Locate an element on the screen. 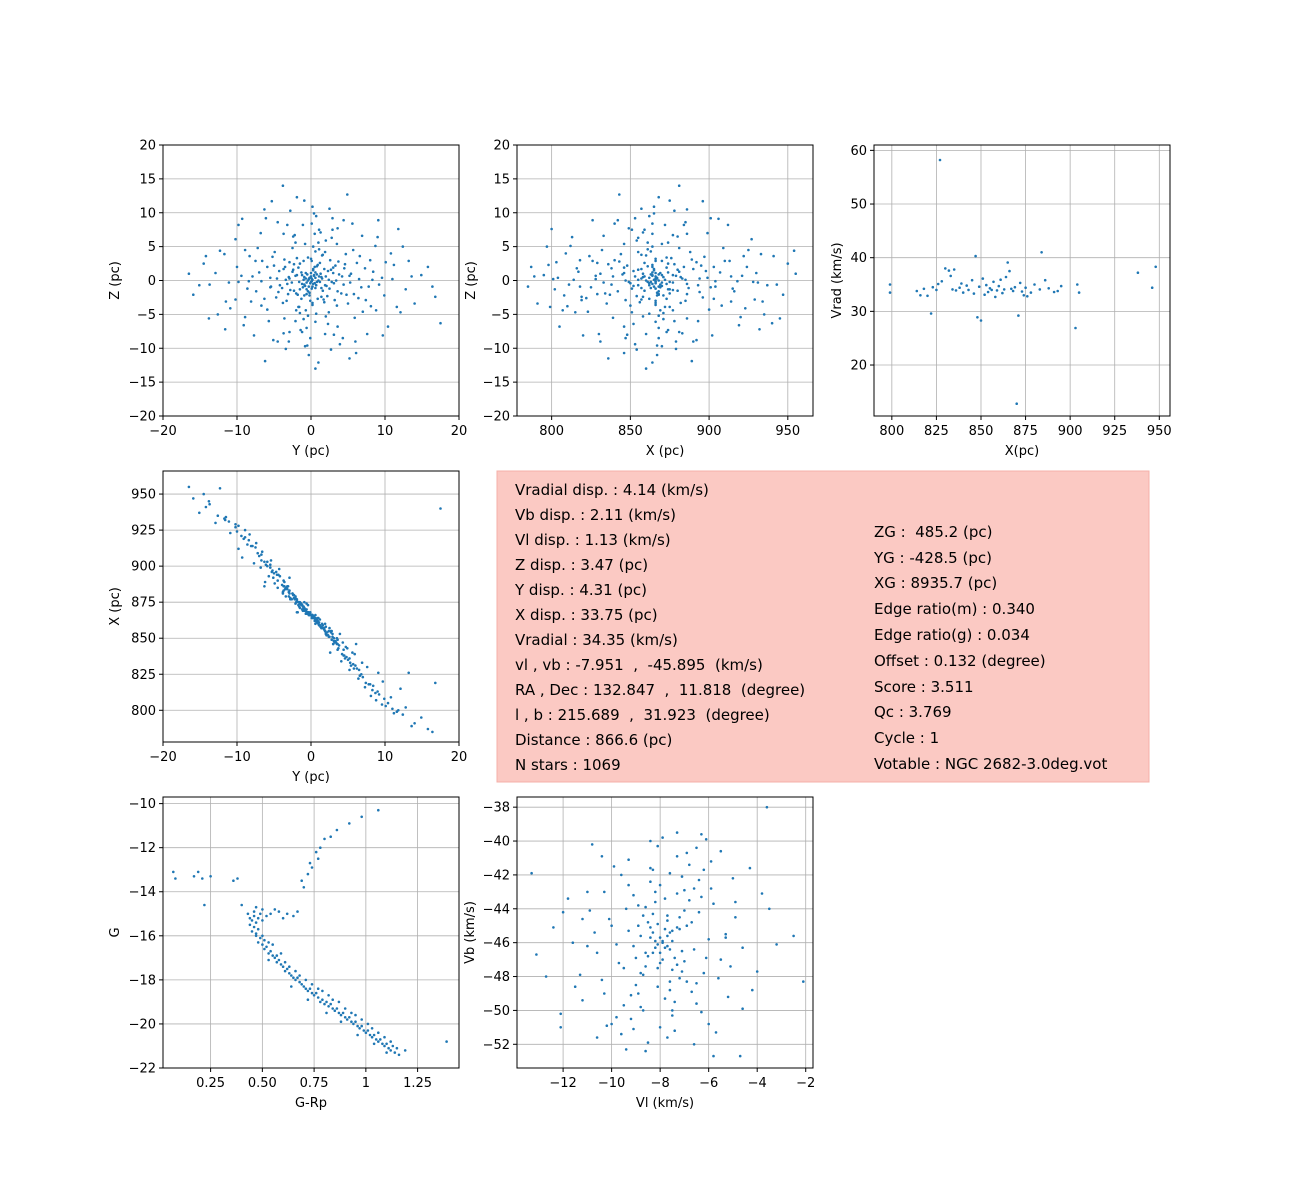  axes-frame is located at coordinates (665, 932).